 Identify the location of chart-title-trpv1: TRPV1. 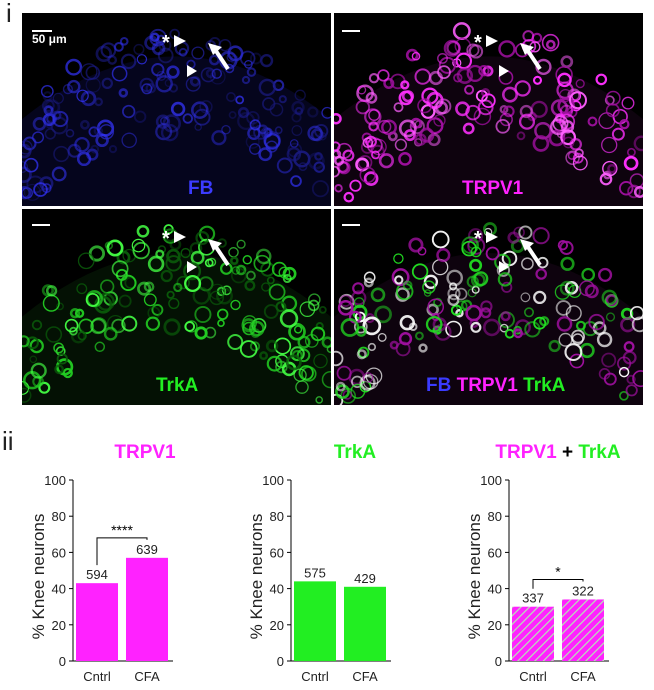
(145, 453).